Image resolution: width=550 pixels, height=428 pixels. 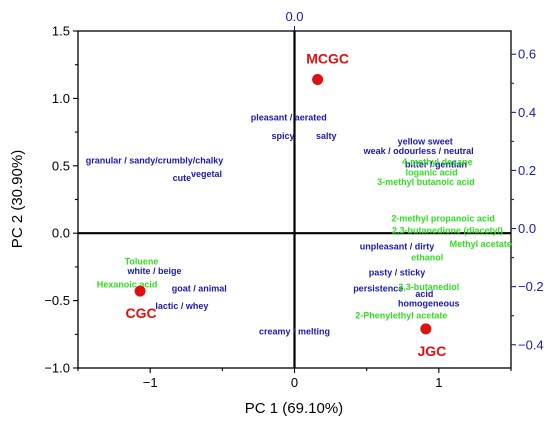 What do you see at coordinates (428, 287) in the screenshot?
I see `volatile-compound-label: 2,3-butanediol` at bounding box center [428, 287].